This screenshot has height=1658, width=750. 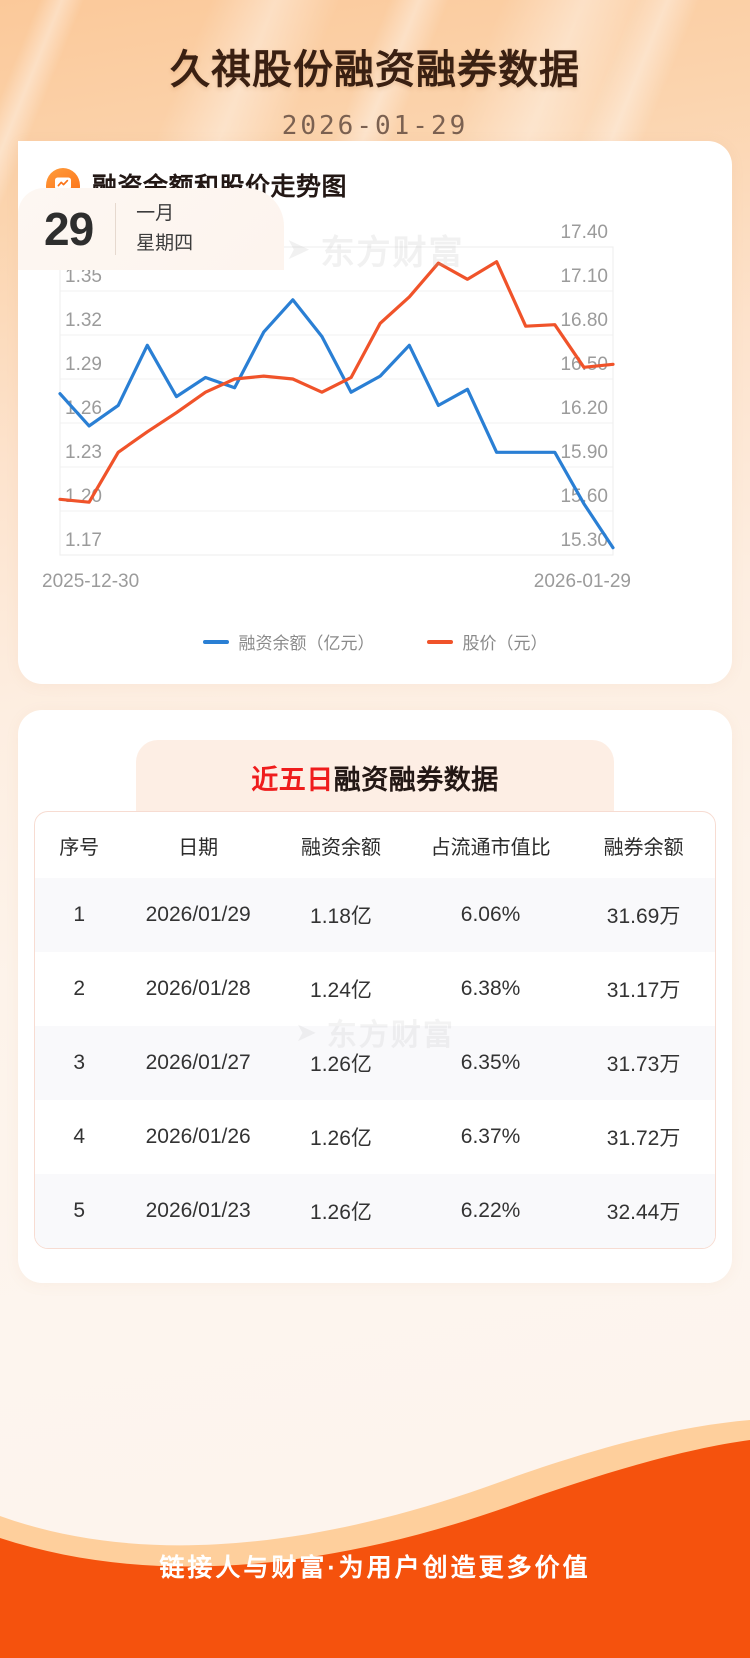 I want to click on footer-wave, so click(x=375, y=1539).